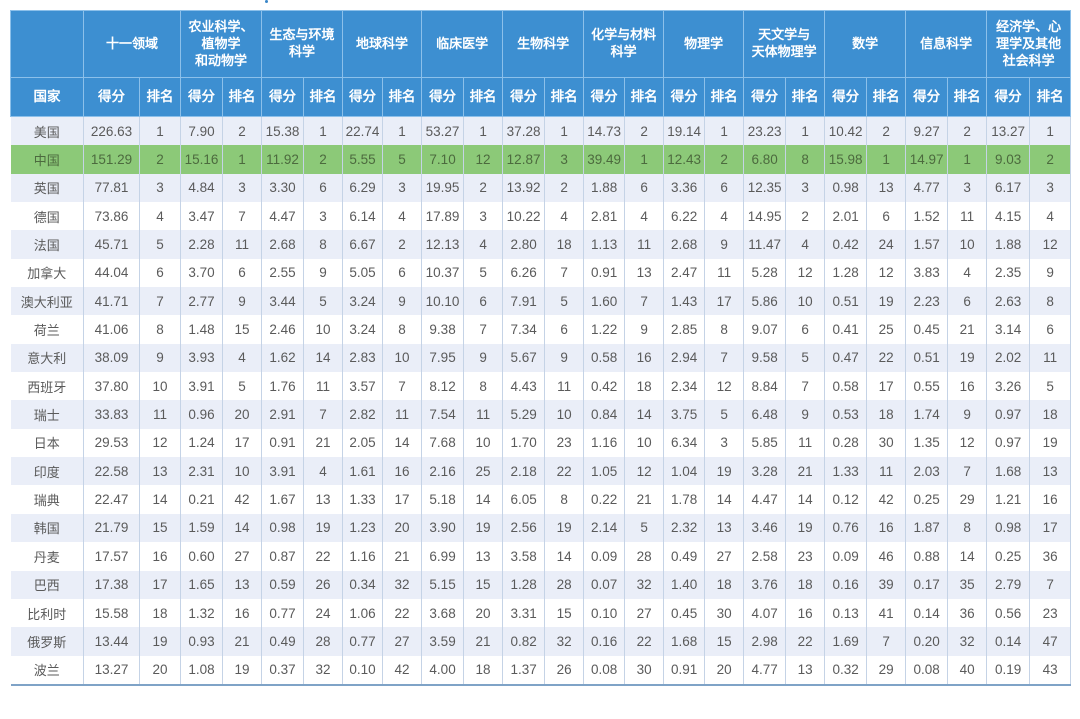 The height and width of the screenshot is (719, 1080). What do you see at coordinates (283, 131) in the screenshot?
I see `score-cell: 15.38` at bounding box center [283, 131].